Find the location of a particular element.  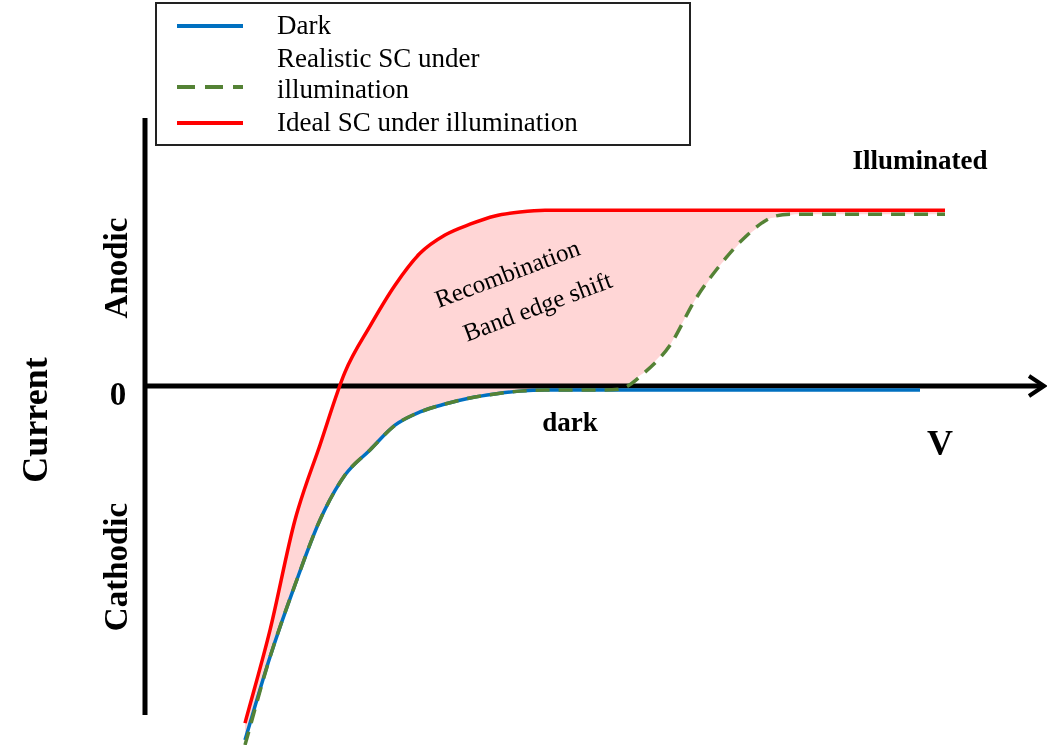

y-axis-title: Current is located at coordinates (35, 420).